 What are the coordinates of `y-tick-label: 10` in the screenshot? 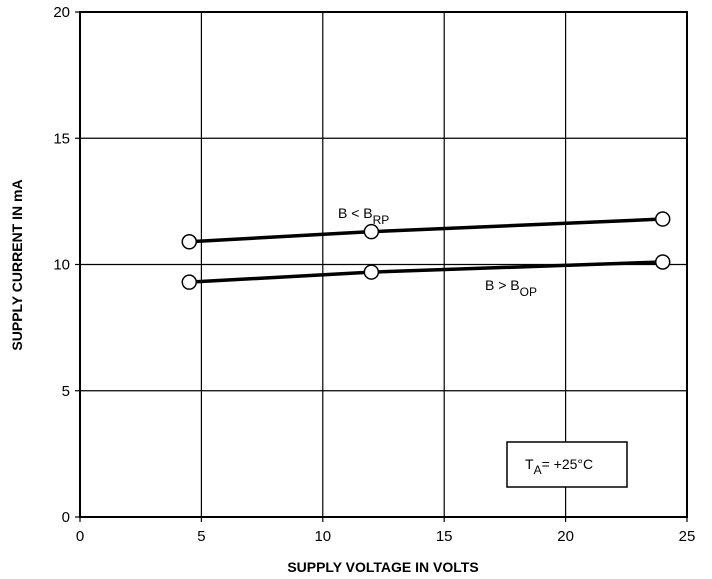 It's located at (61, 265).